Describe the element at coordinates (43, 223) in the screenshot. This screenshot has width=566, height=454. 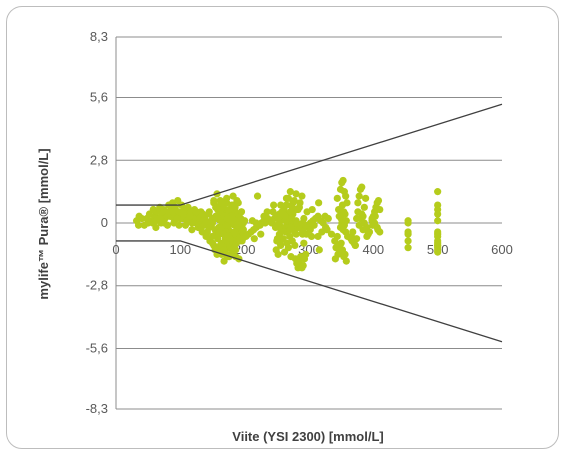
I see `y-axis-title: mylife™ Pura® [mmol/L]` at that location.